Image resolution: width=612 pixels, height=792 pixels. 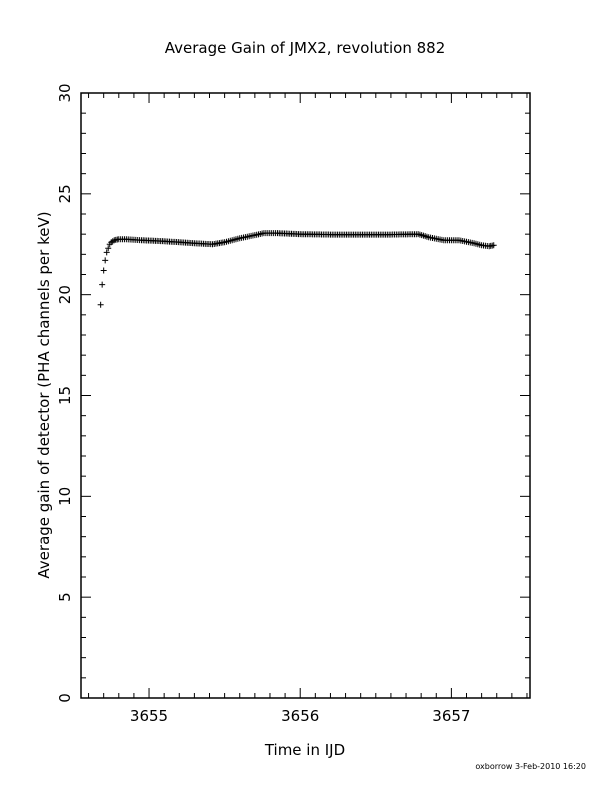 What do you see at coordinates (65, 92) in the screenshot?
I see `y-tick-label: 30` at bounding box center [65, 92].